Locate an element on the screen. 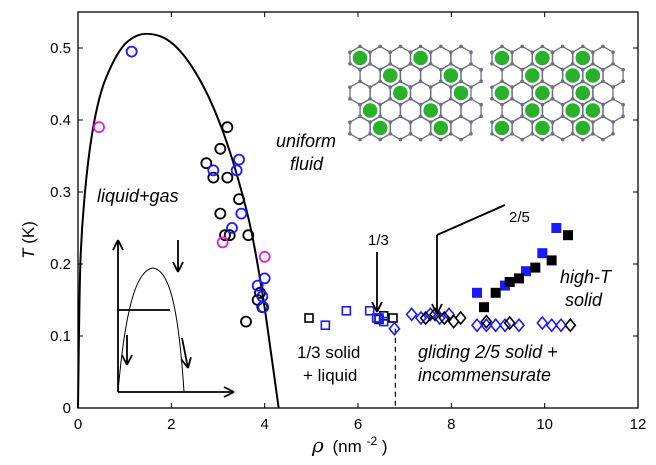  inset-arrow-down-left-head is located at coordinates (127, 360).